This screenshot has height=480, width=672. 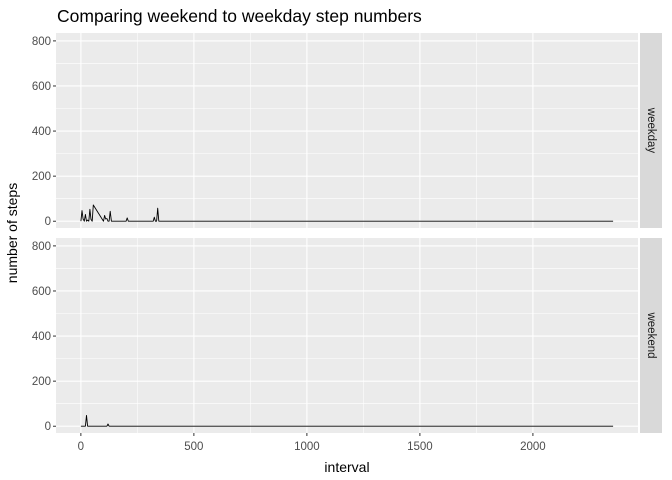 What do you see at coordinates (347, 213) in the screenshot?
I see `series-line-weekday` at bounding box center [347, 213].